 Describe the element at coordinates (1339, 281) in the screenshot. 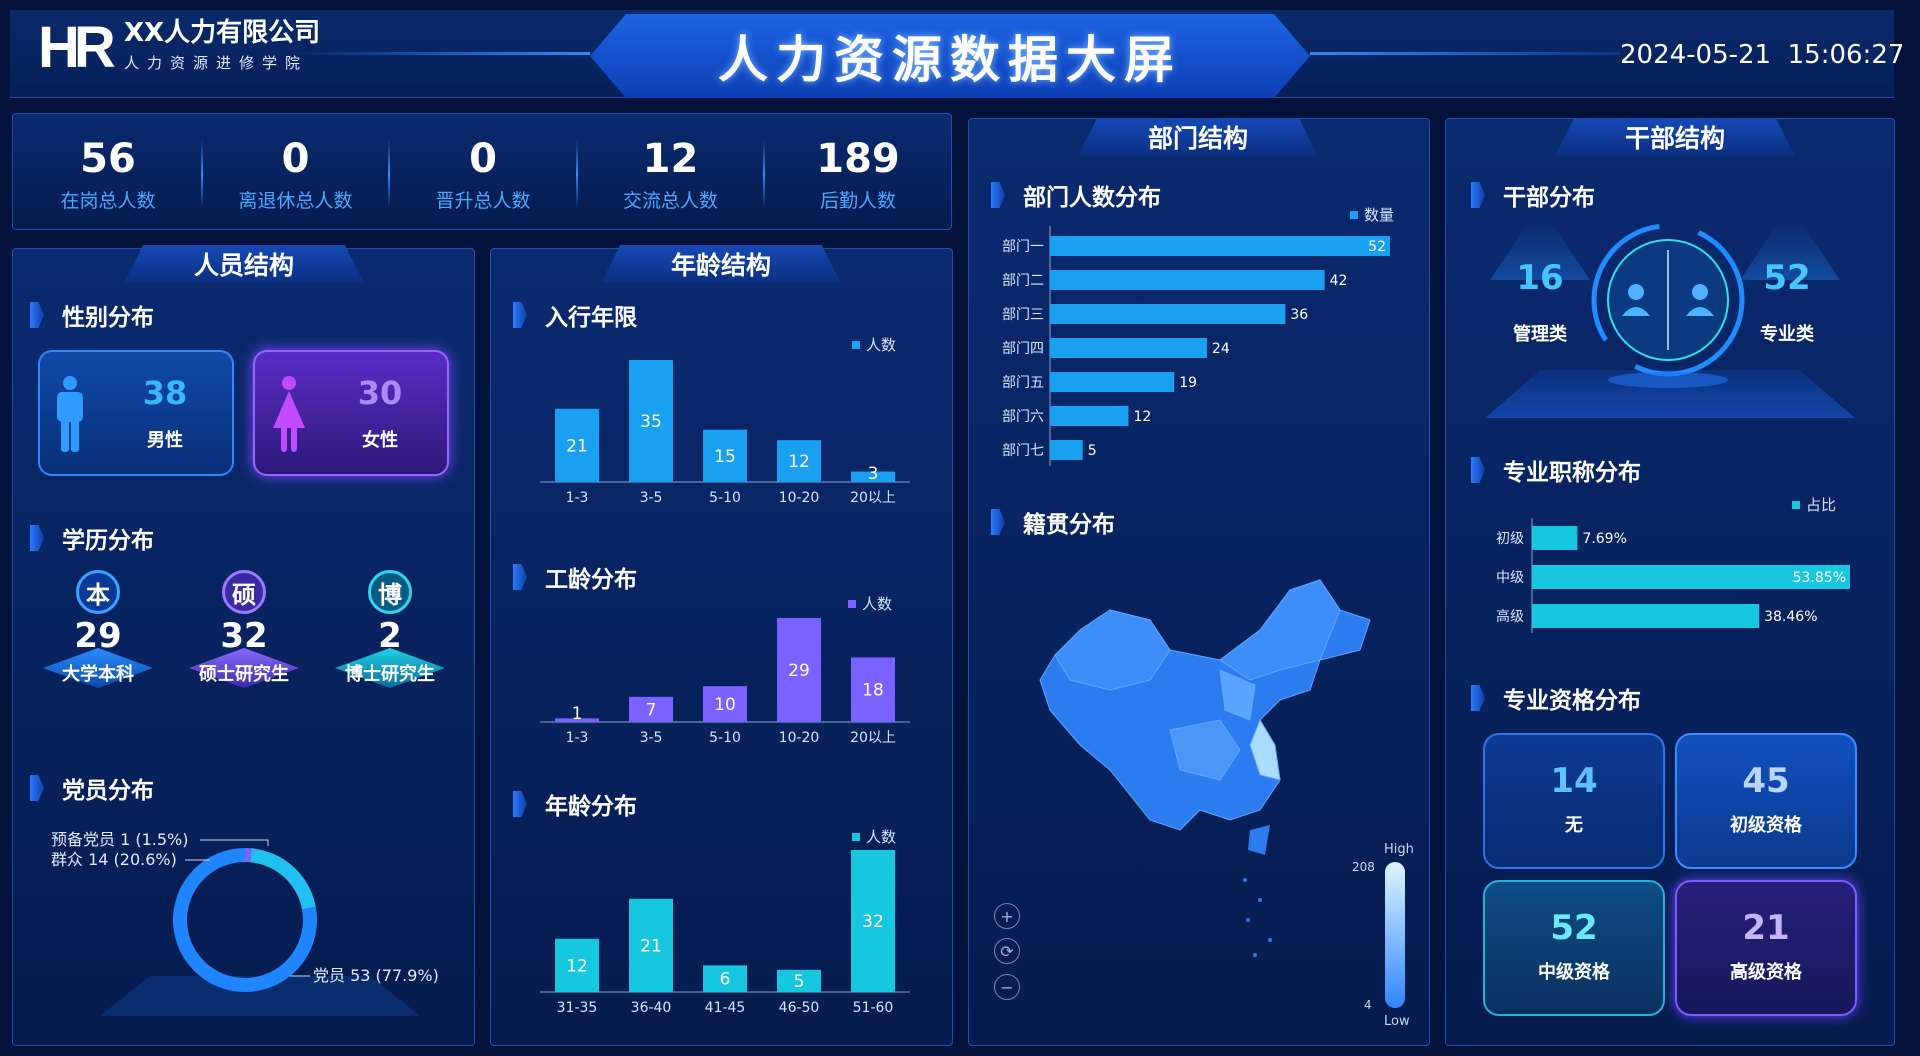

I see `bar-value-label: 42` at that location.